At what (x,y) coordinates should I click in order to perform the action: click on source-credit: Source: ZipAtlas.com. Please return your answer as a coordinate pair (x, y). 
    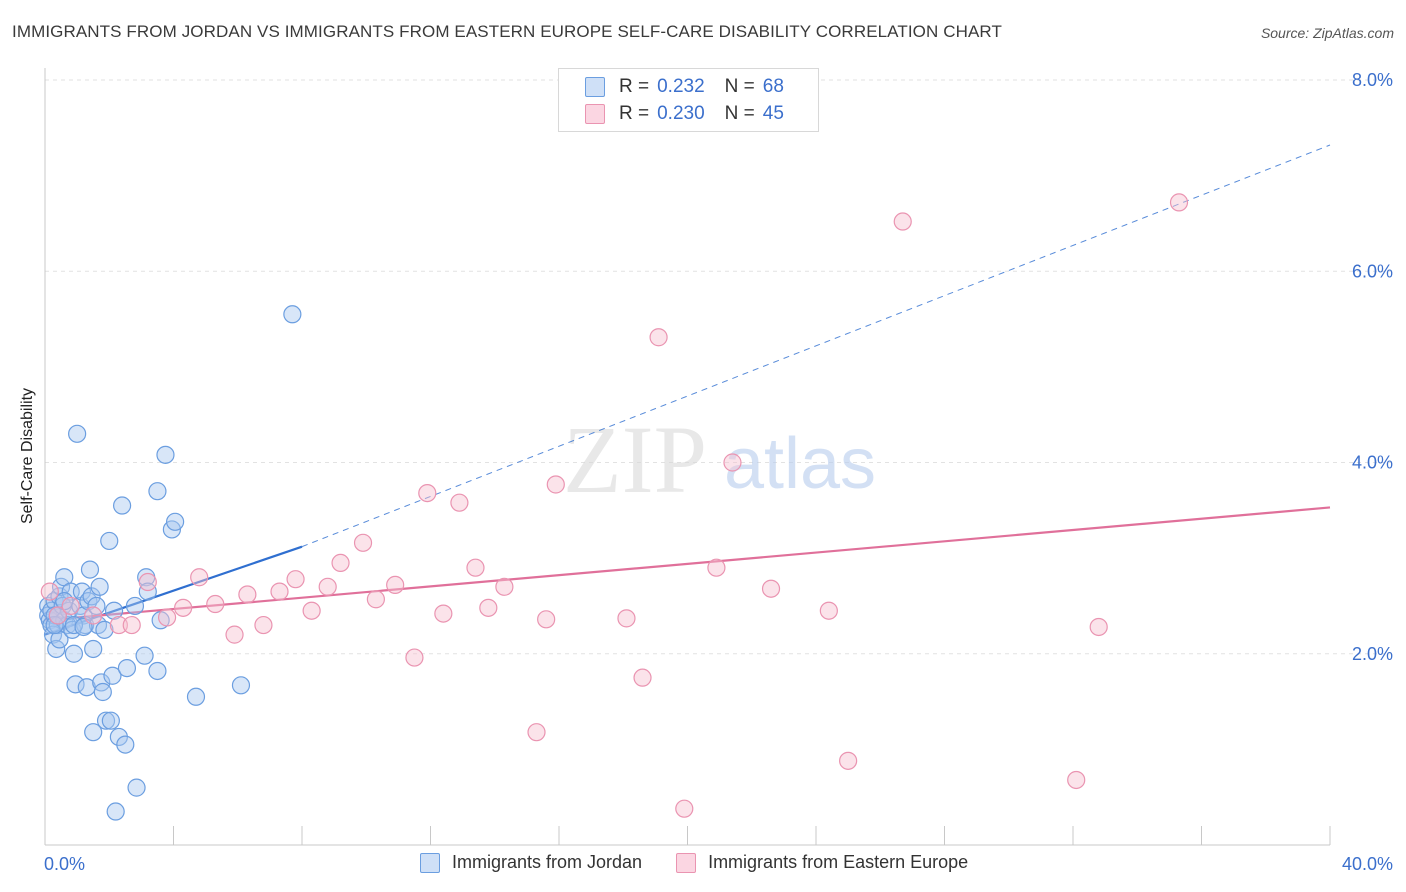
    Looking at the image, I should click on (1327, 33).